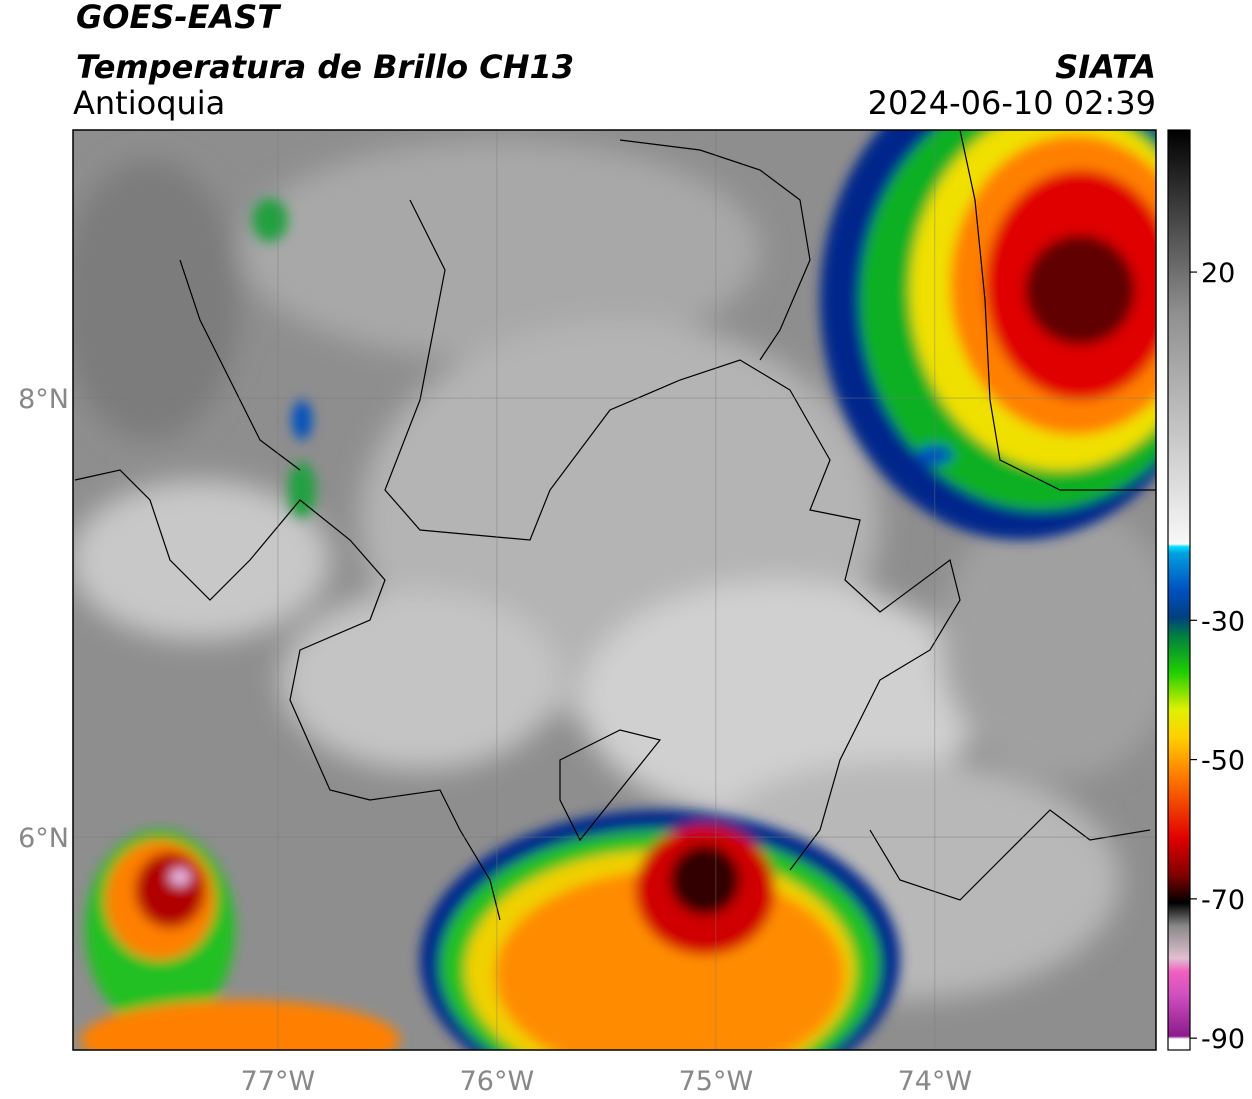 The image size is (1252, 1099). I want to click on colorbar-tick-label: -90, so click(1223, 1039).